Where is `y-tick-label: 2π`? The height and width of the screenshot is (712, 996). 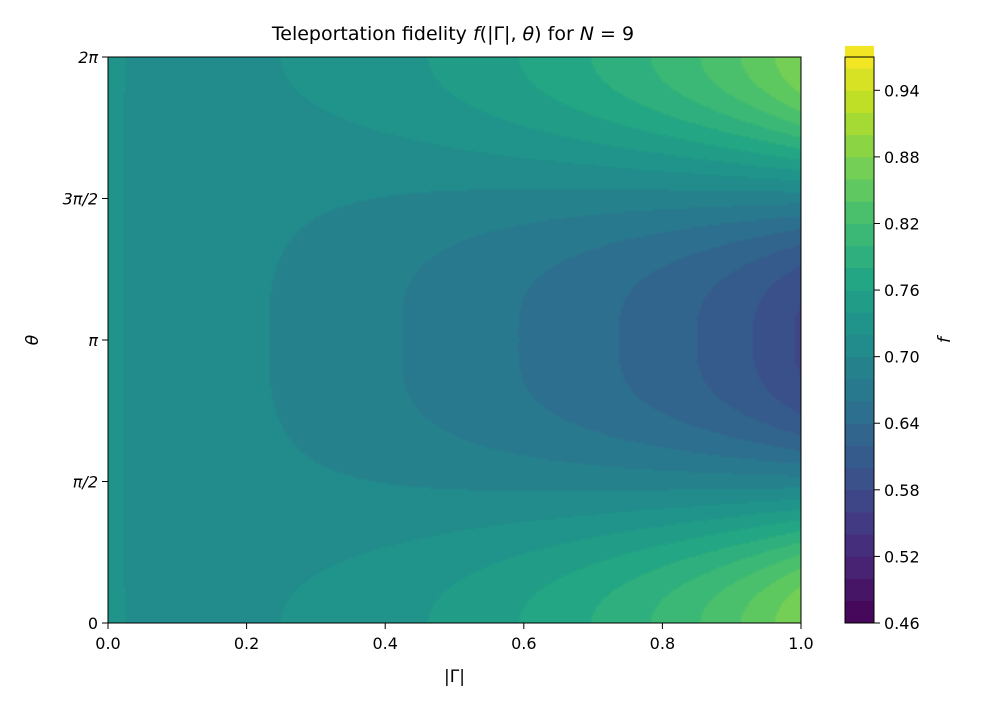
y-tick-label: 2π is located at coordinates (88, 57).